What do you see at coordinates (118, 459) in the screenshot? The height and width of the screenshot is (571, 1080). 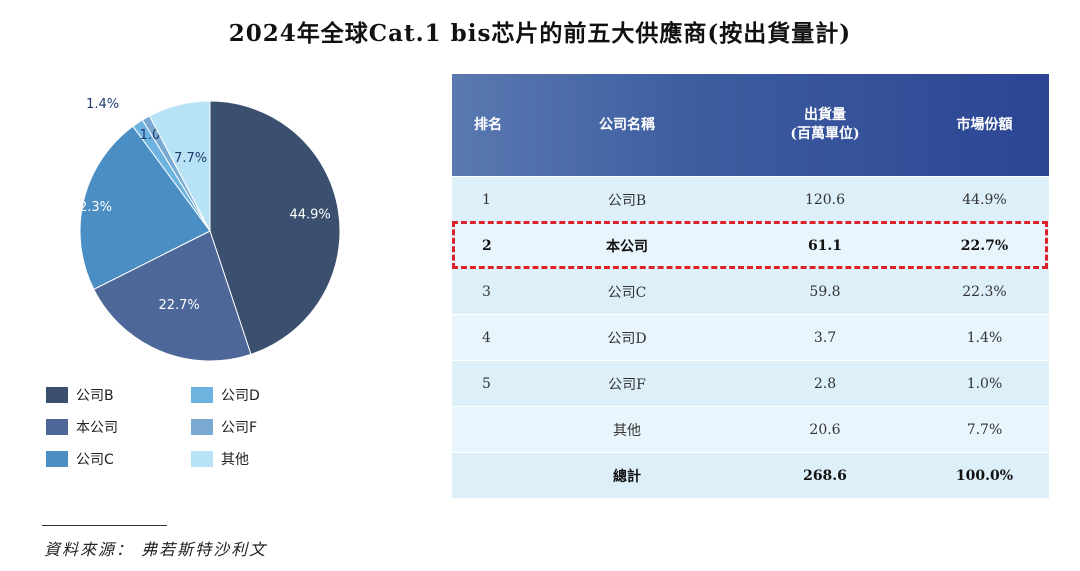 I see `legend-item: 公司C` at bounding box center [118, 459].